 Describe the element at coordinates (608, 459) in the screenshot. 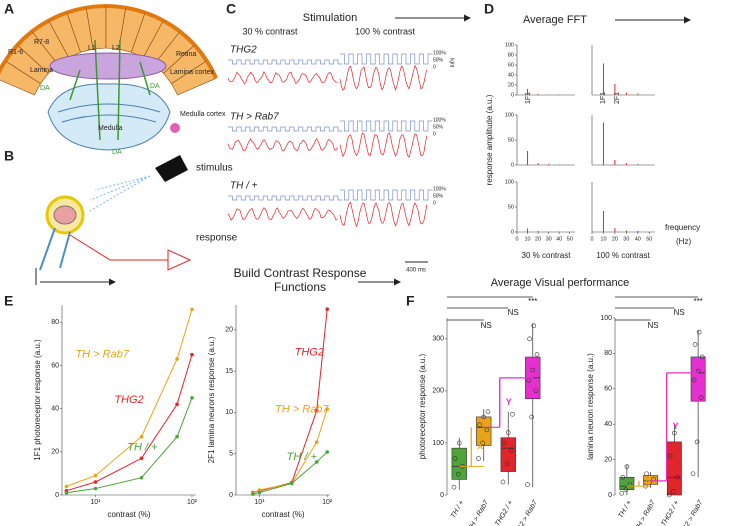

I see `y-tick-label: 20` at that location.